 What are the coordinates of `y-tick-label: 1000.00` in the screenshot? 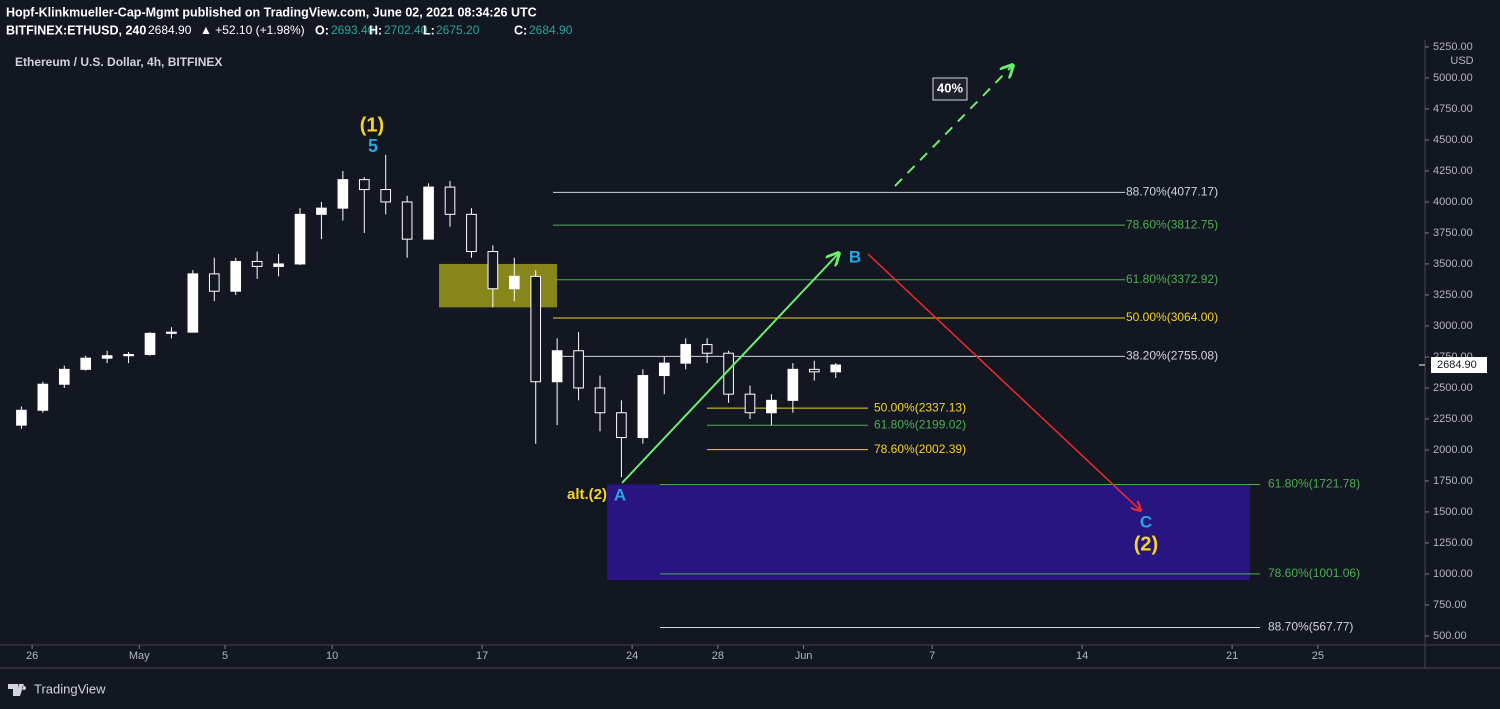 It's located at (1453, 574).